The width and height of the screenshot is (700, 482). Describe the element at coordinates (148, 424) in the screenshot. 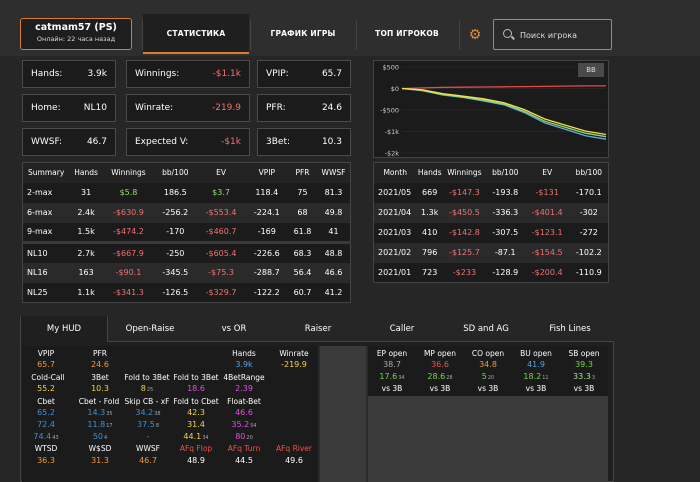

I see `hud-value-skip-turn: 37.58` at that location.